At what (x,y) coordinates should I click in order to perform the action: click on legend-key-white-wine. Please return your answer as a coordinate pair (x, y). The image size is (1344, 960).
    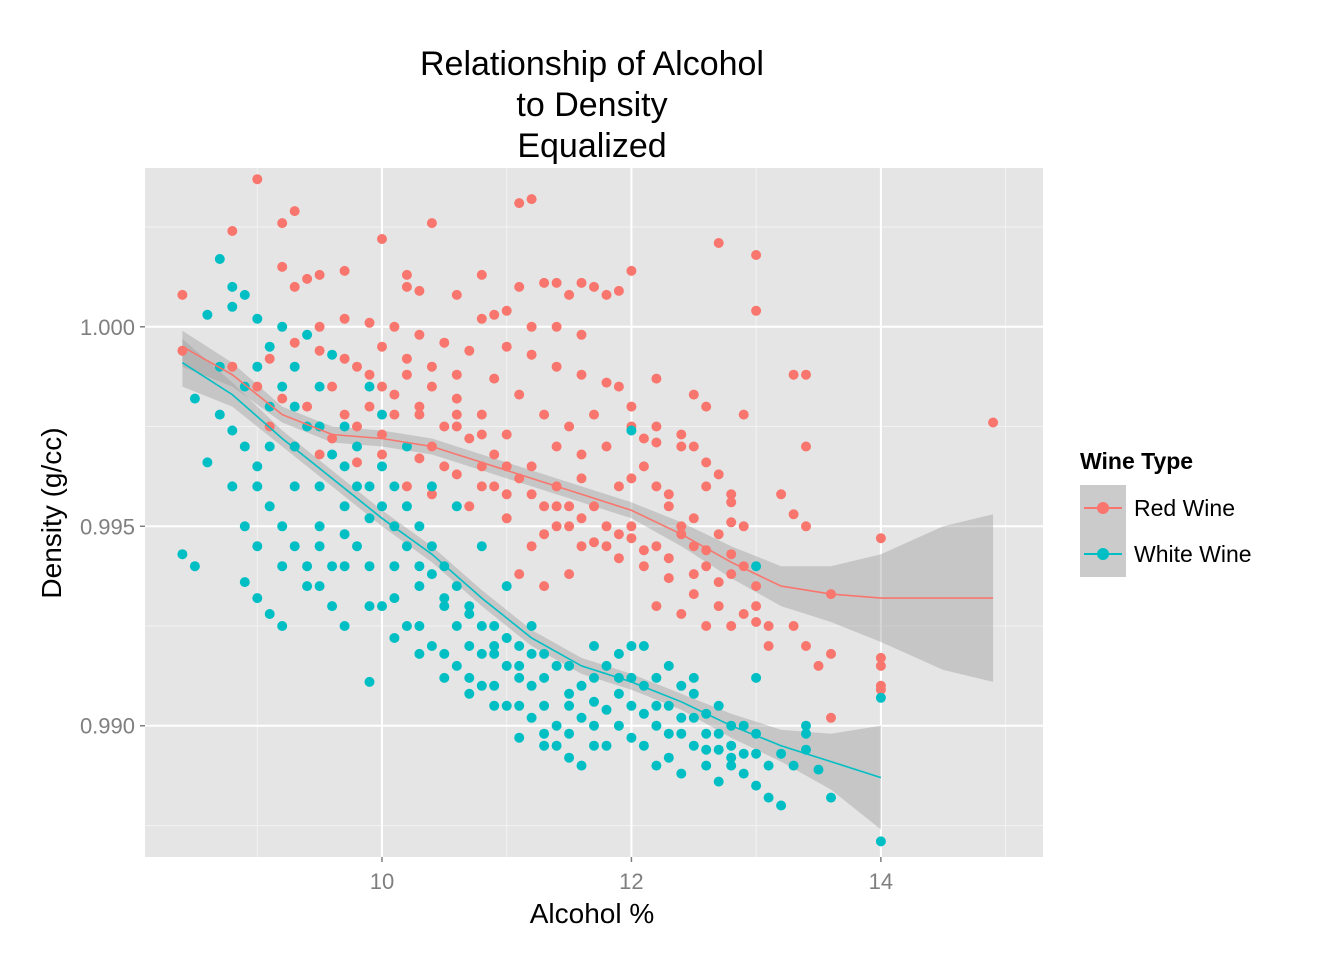
    Looking at the image, I should click on (1103, 554).